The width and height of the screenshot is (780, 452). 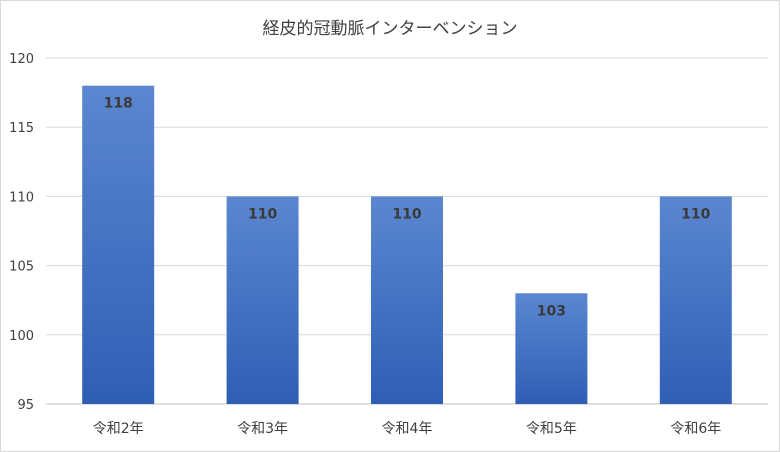 What do you see at coordinates (551, 311) in the screenshot?
I see `data-label: 103` at bounding box center [551, 311].